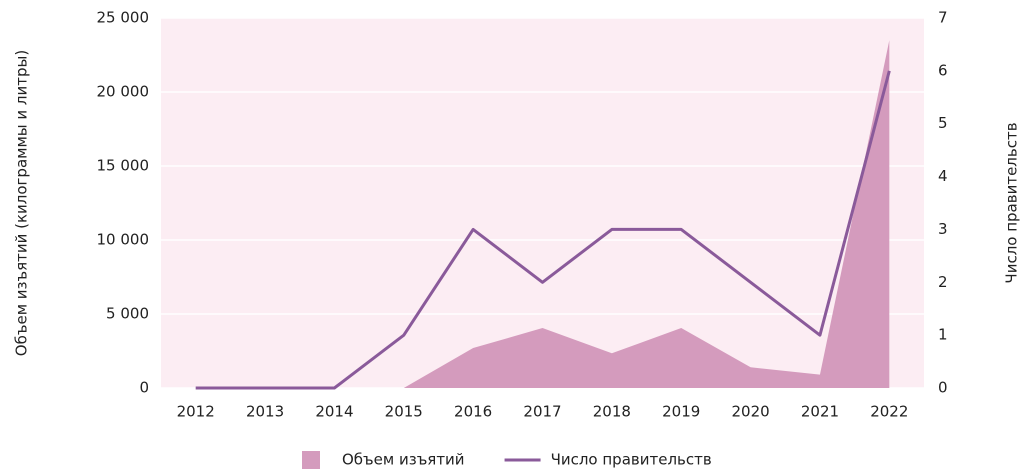 The width and height of the screenshot is (1030, 471). Describe the element at coordinates (943, 229) in the screenshot. I see `y2-tick-label: 3` at that location.